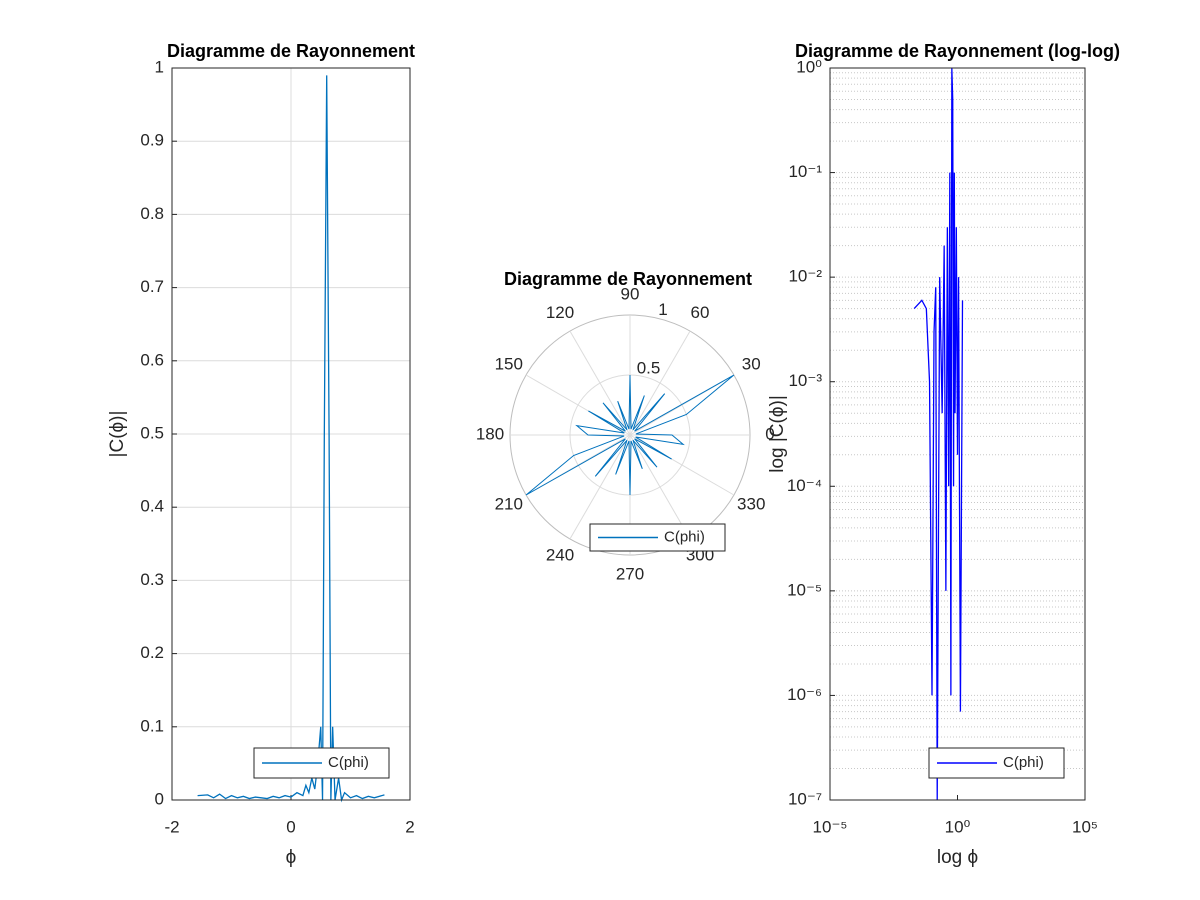 This screenshot has height=900, width=1200. What do you see at coordinates (777, 434) in the screenshot?
I see `y-axis-label: log |C(ϕ)|` at bounding box center [777, 434].